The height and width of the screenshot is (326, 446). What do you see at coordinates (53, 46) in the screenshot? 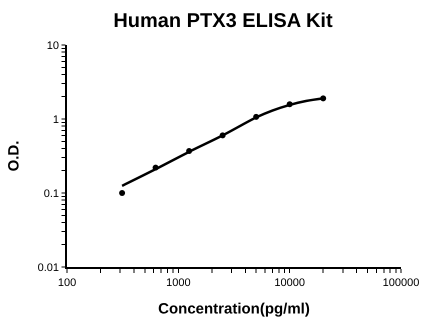
I see `y-tick-label: 10` at bounding box center [53, 46].